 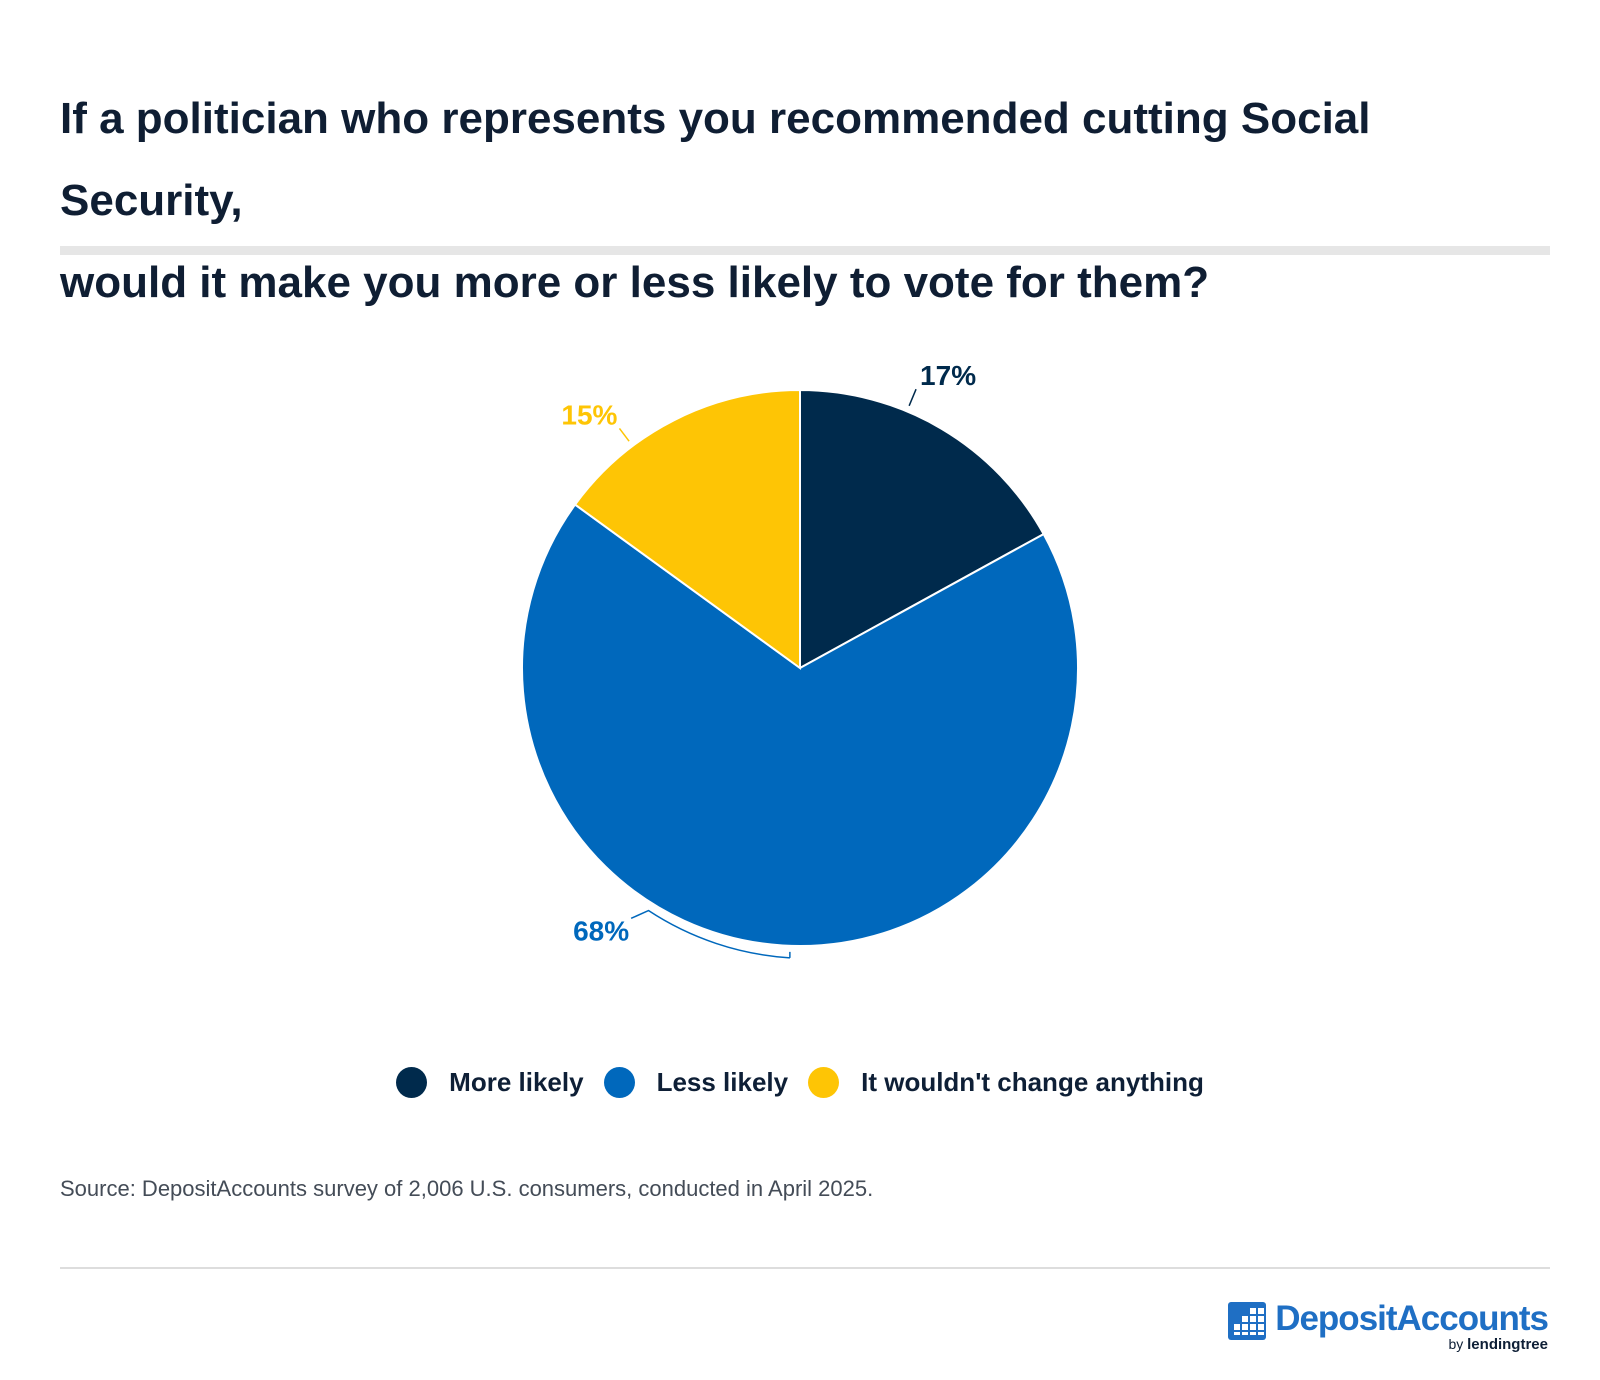 I want to click on legend-swatch-no-change, so click(x=824, y=1082).